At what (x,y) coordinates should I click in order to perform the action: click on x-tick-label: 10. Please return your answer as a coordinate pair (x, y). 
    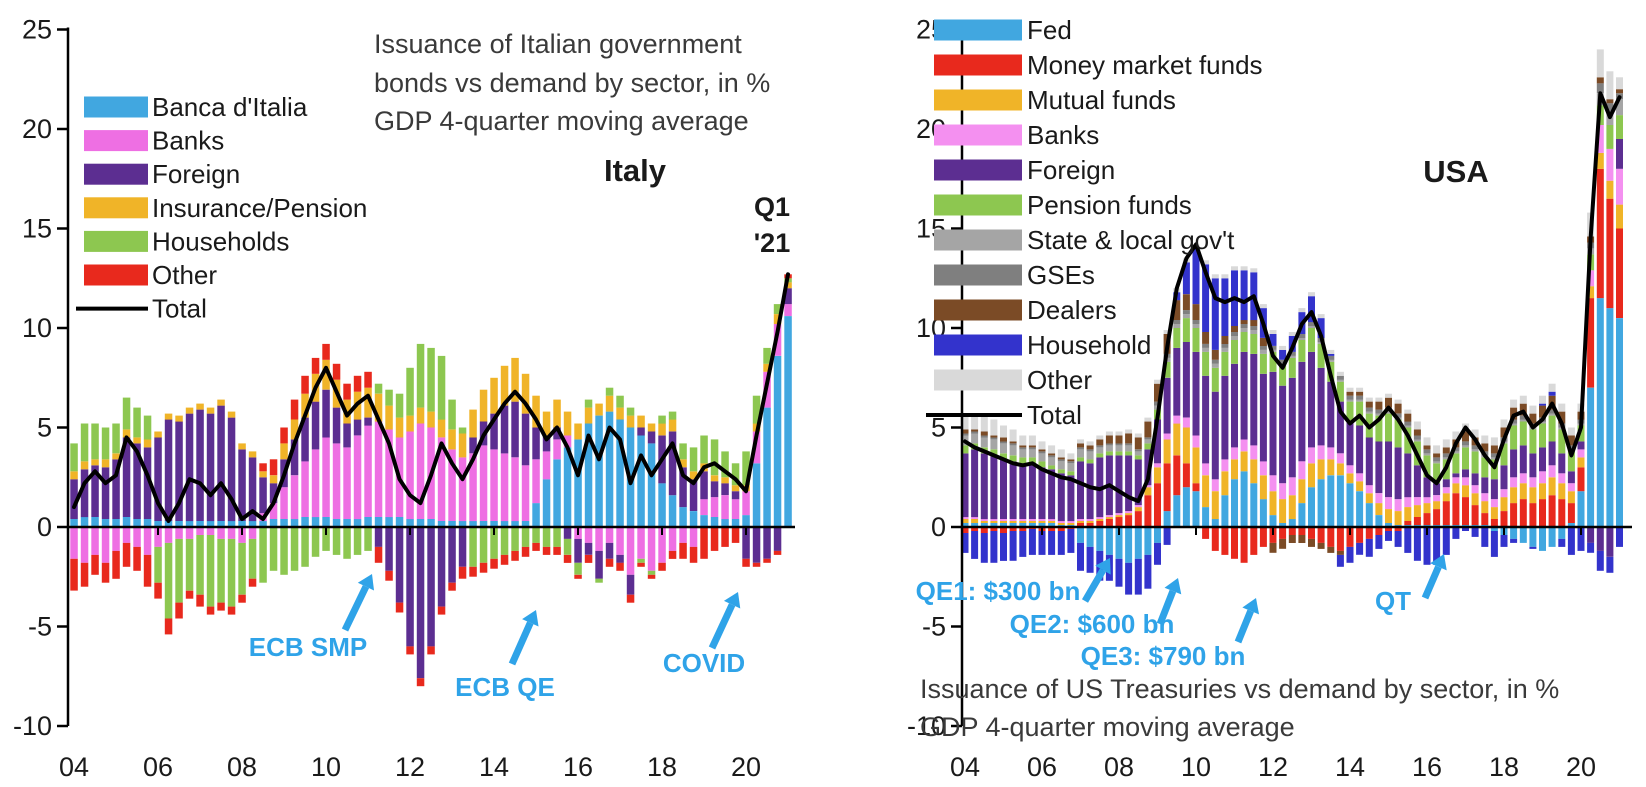
    Looking at the image, I should click on (1196, 767).